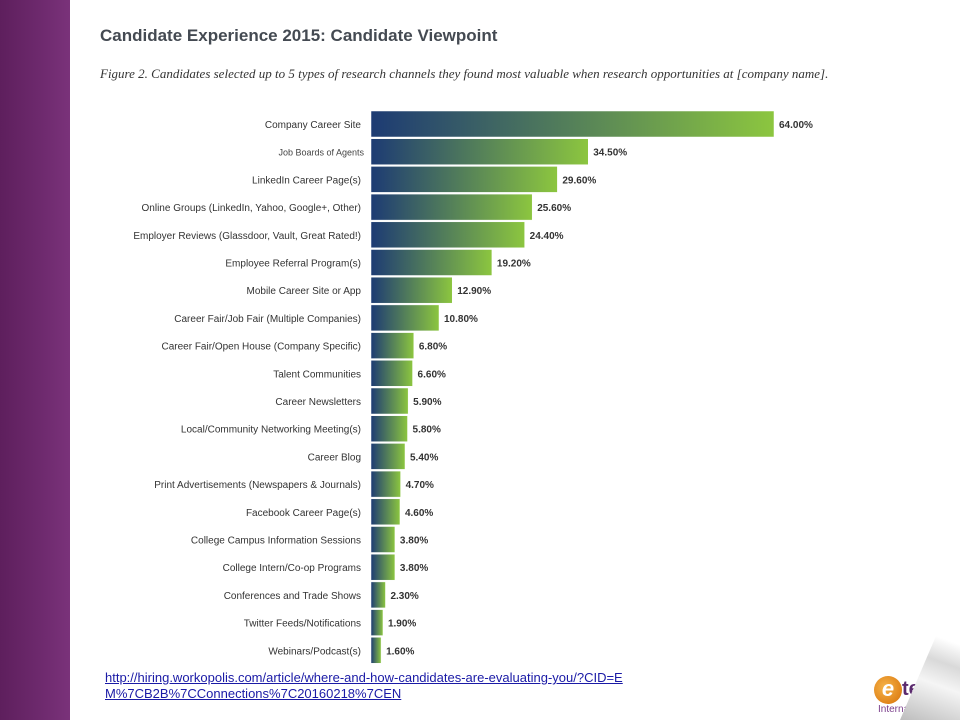 The width and height of the screenshot is (960, 720). Describe the element at coordinates (610, 153) in the screenshot. I see `value-label: 34.50%` at that location.